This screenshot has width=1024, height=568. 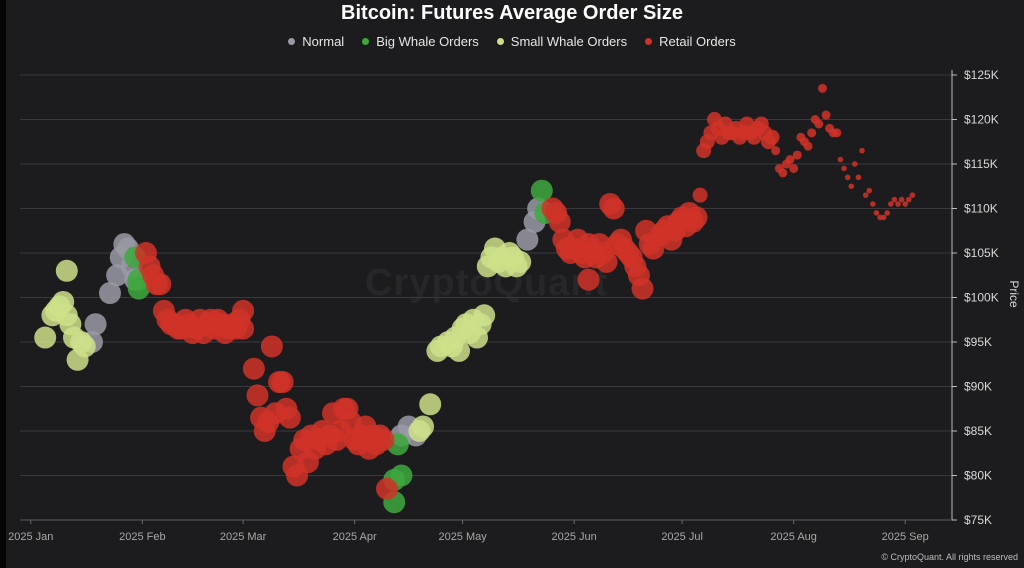 I want to click on left-edge-strip, so click(x=3, y=284).